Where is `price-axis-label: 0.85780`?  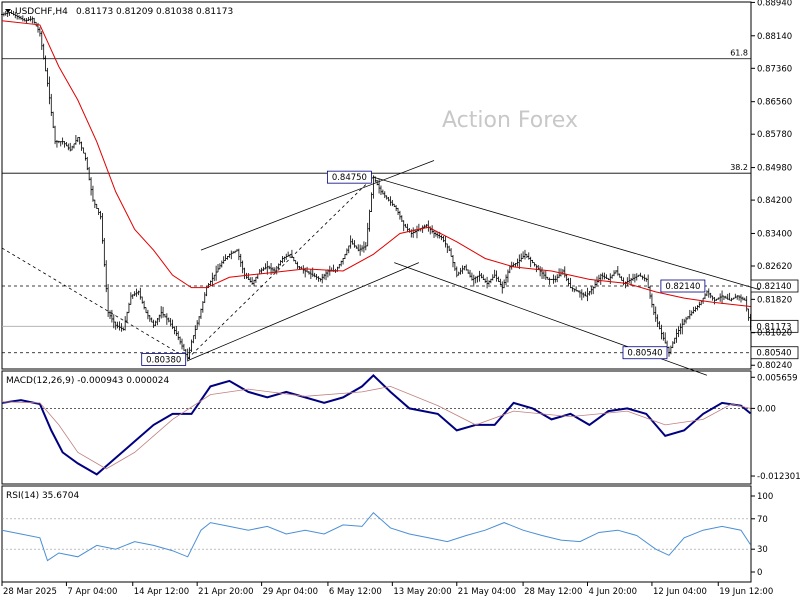 price-axis-label: 0.85780 is located at coordinates (774, 135).